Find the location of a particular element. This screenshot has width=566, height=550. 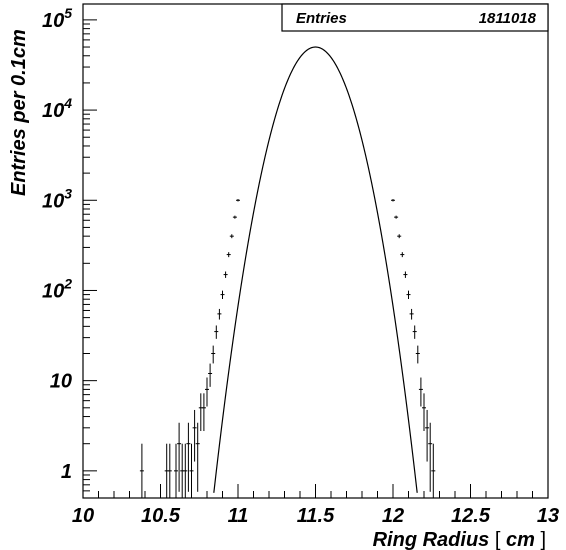

x-tick-label: 11 is located at coordinates (238, 516).